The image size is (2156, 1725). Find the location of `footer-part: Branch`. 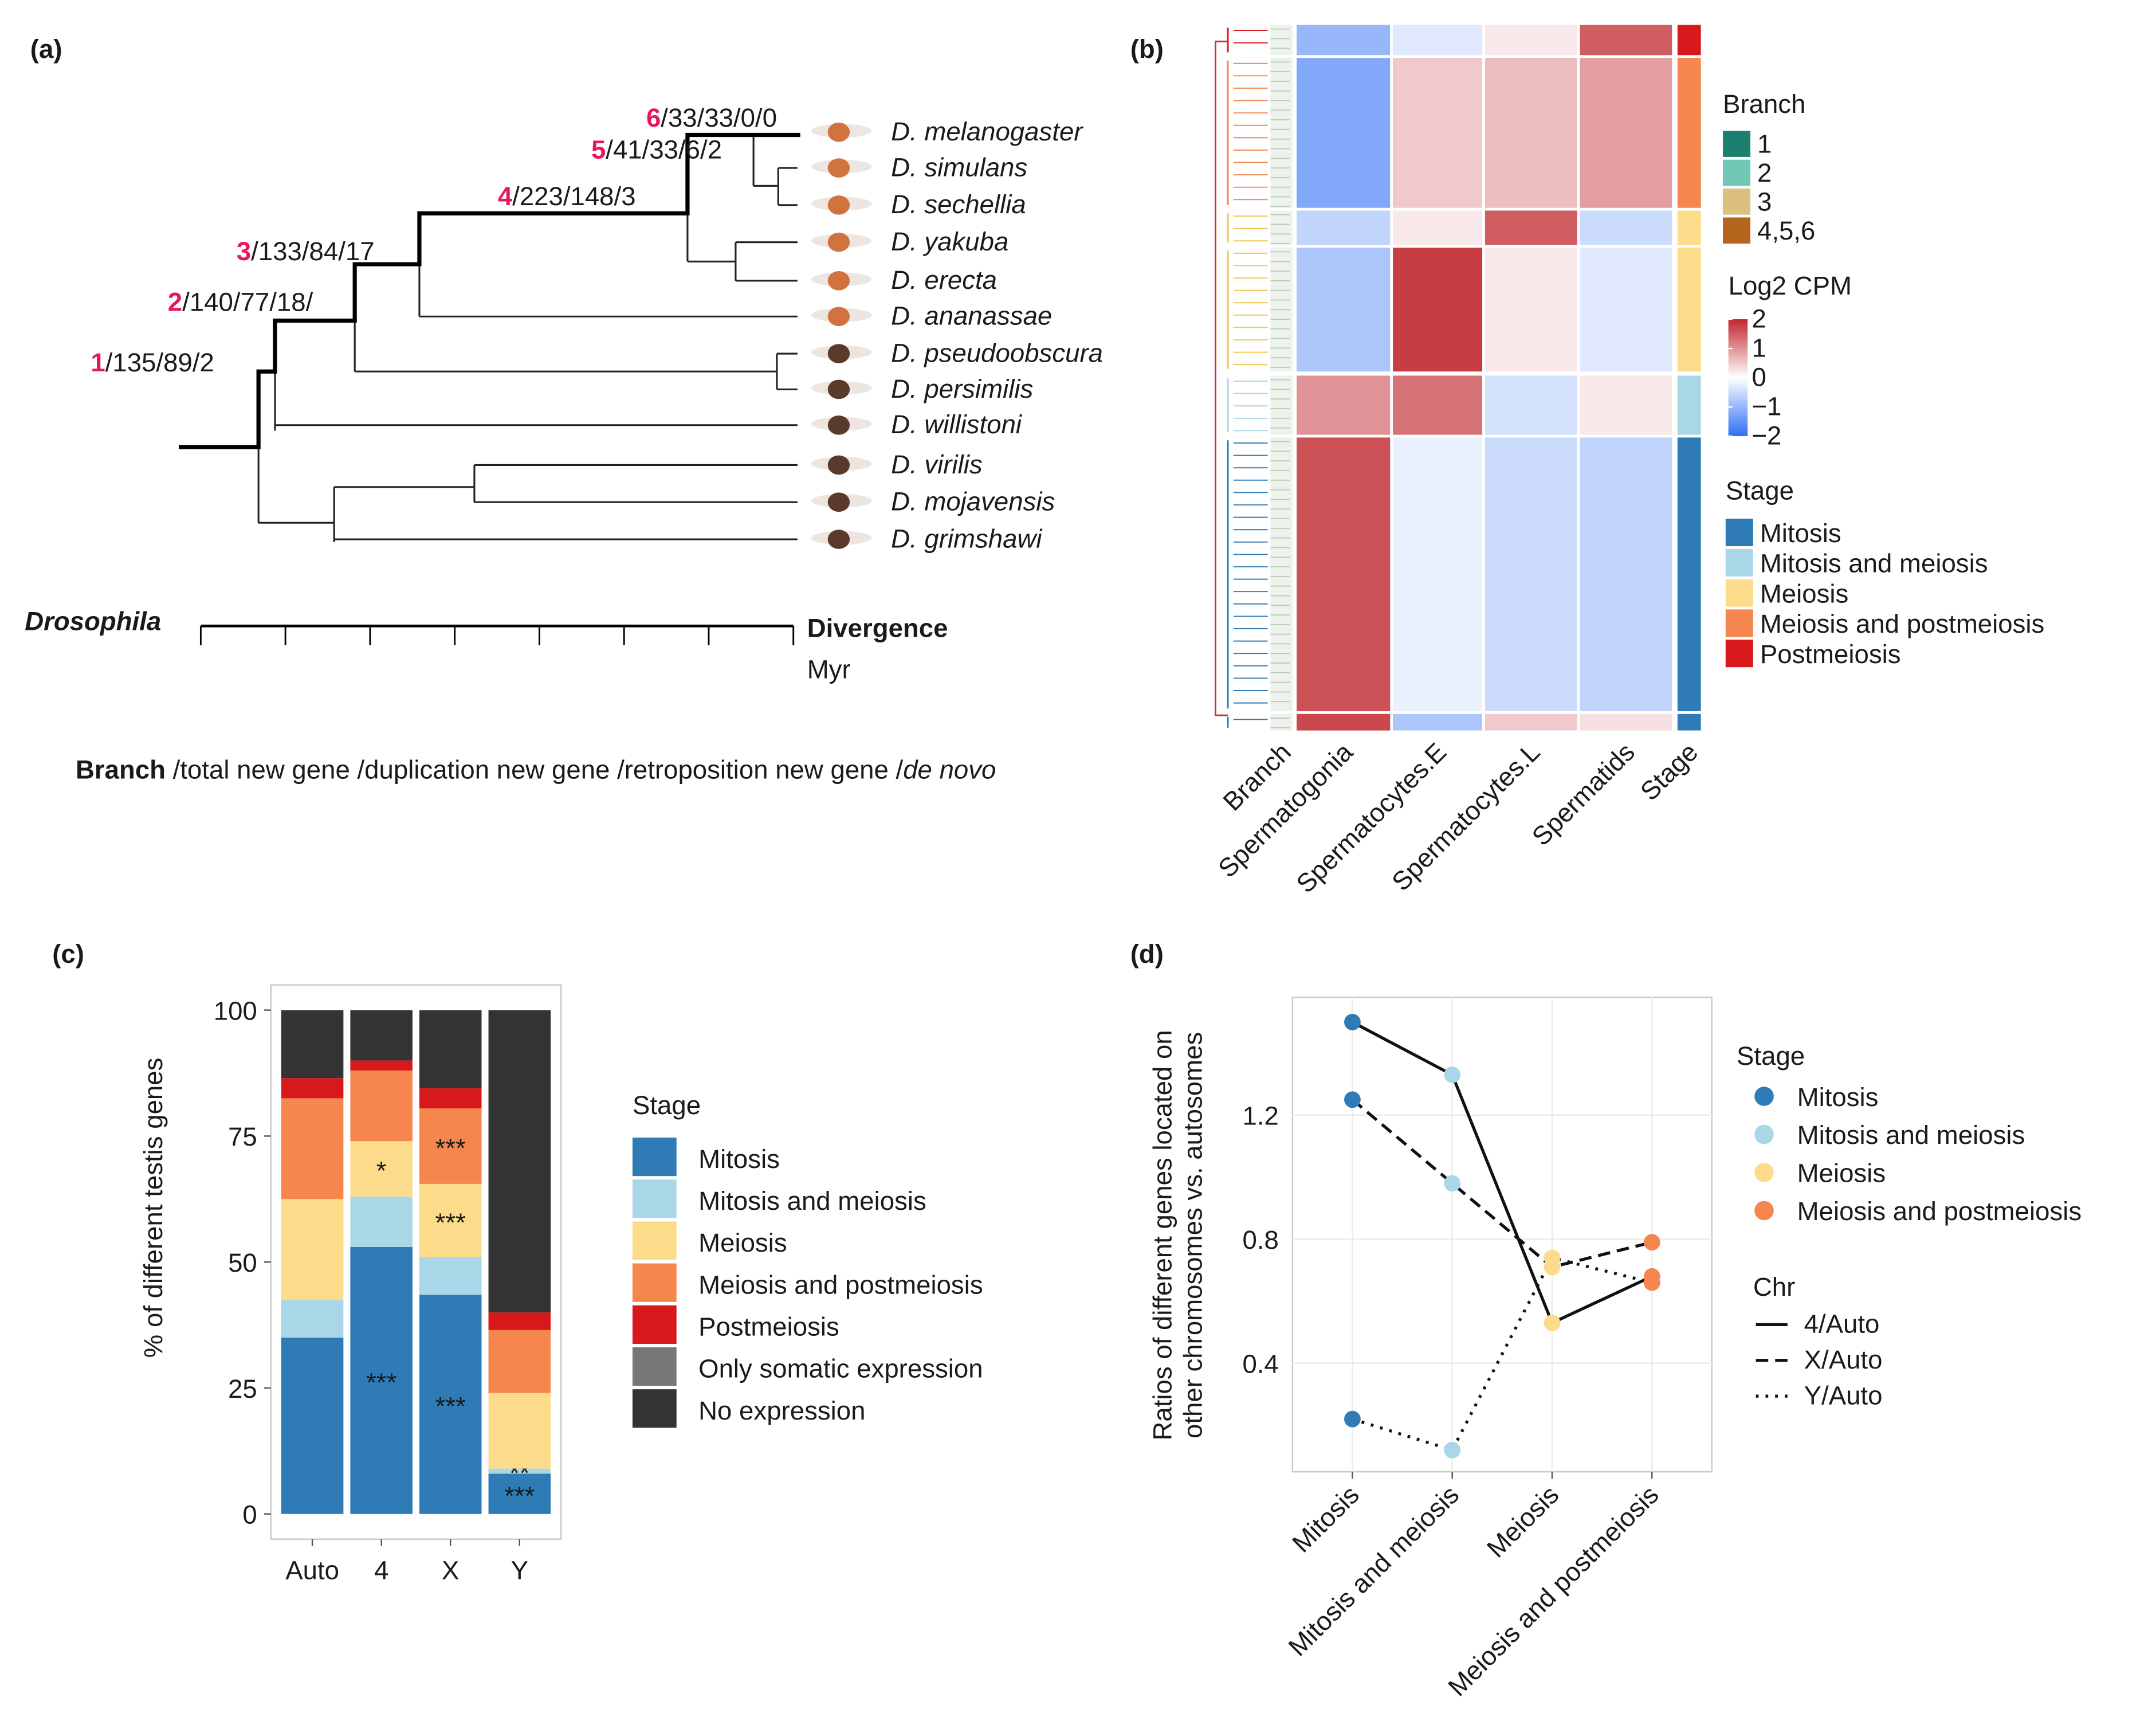

footer-part: Branch is located at coordinates (121, 770).